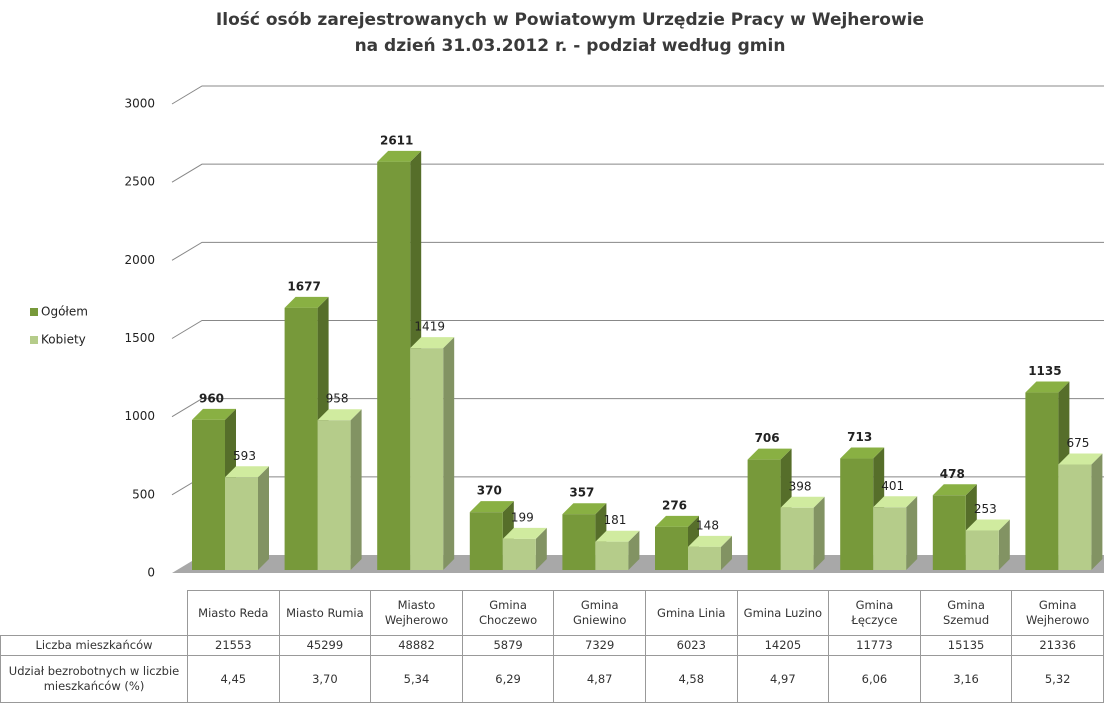 Image resolution: width=1104 pixels, height=703 pixels. What do you see at coordinates (783, 613) in the screenshot?
I see `category-cell: Gmina Luzino` at bounding box center [783, 613].